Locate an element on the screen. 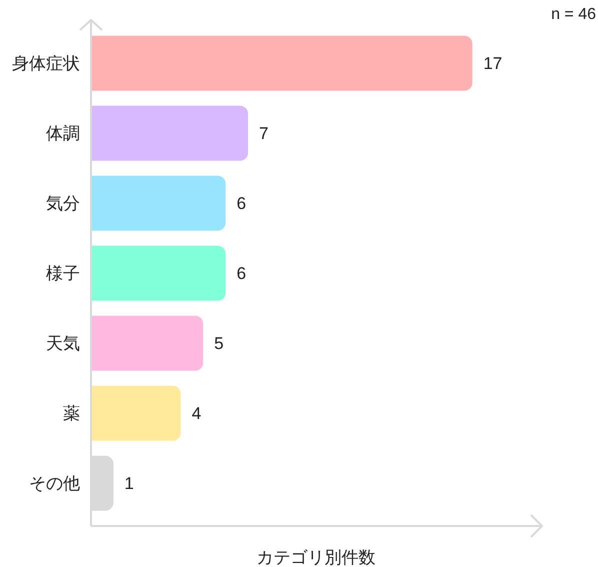  text: n = 46 is located at coordinates (573, 15).